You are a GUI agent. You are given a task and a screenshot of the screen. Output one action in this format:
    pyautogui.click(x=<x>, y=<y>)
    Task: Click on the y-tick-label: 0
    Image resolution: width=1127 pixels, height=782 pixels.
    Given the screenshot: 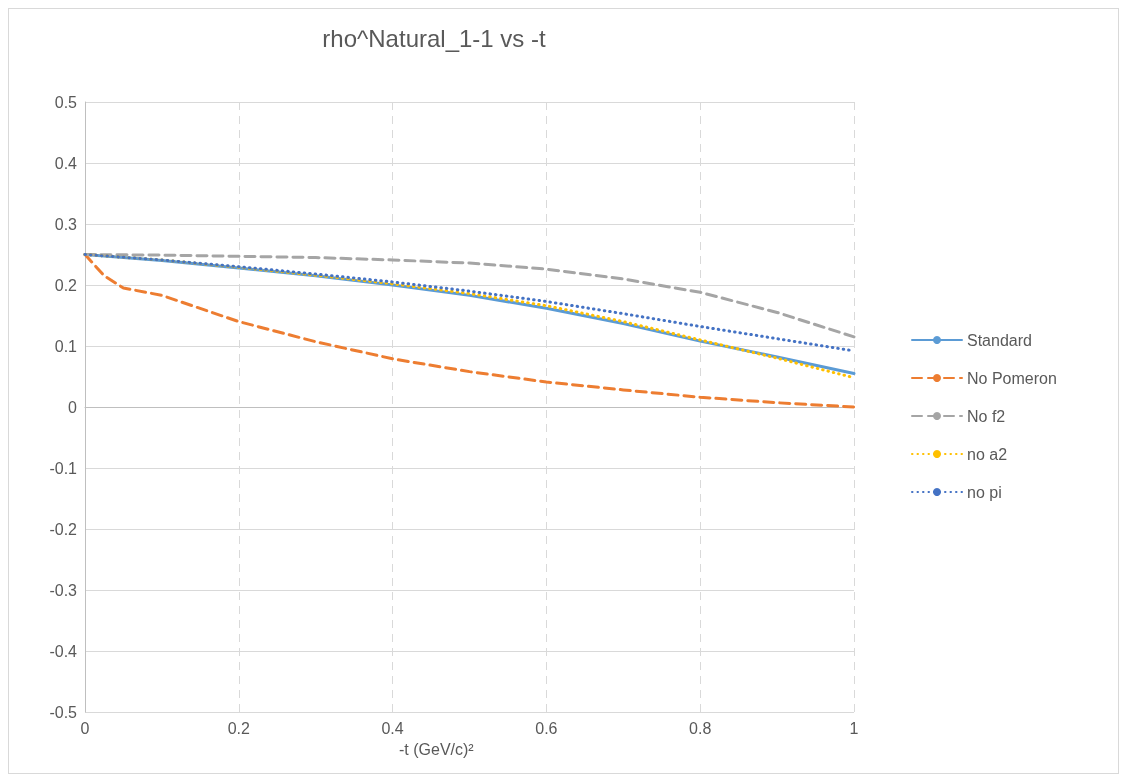 What is the action you would take?
    pyautogui.click(x=73, y=407)
    